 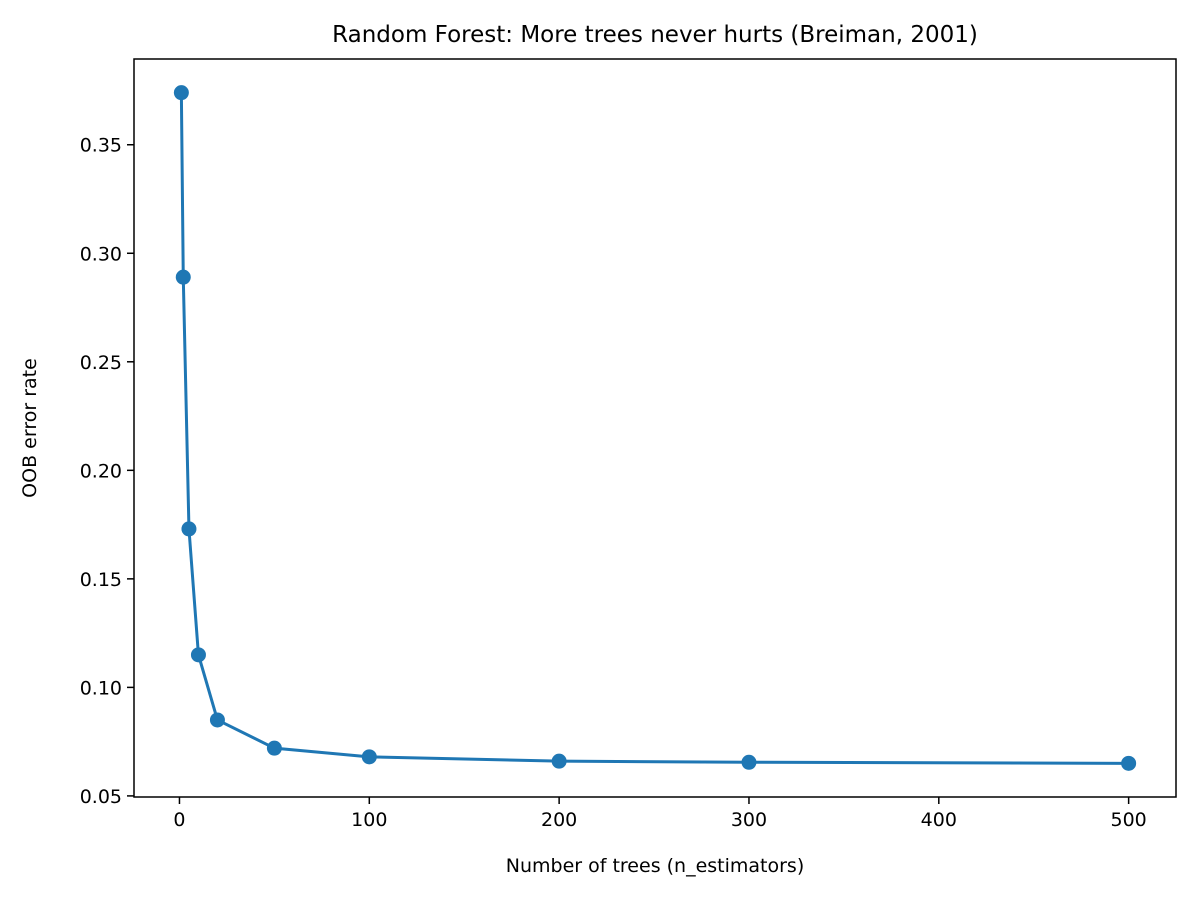 What do you see at coordinates (101, 254) in the screenshot?
I see `y-tick-label: 0.30` at bounding box center [101, 254].